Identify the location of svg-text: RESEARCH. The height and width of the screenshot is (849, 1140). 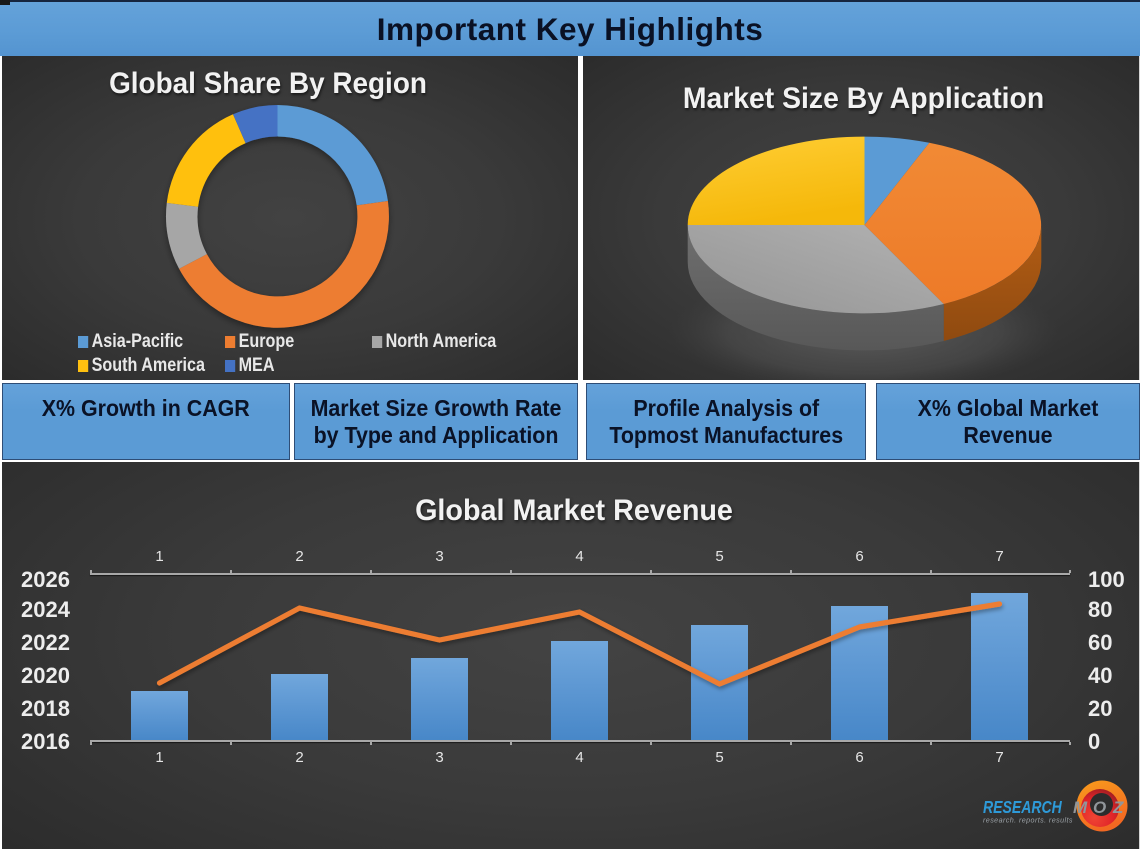
(1022, 807).